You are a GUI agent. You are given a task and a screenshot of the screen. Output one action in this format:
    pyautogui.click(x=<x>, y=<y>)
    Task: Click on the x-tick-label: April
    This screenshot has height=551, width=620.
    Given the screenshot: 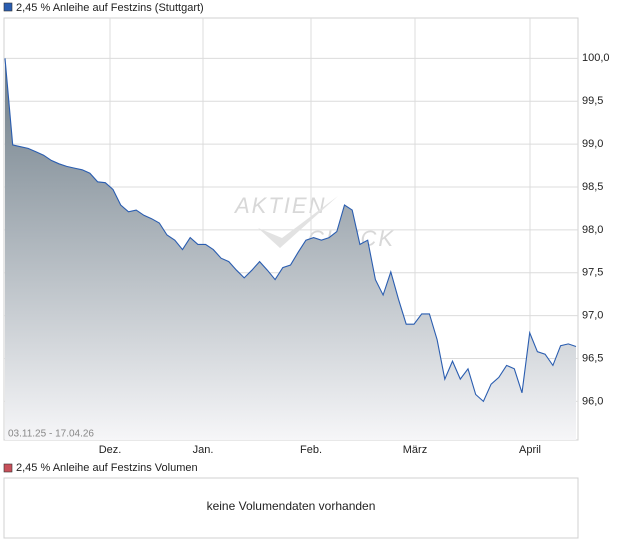 What is the action you would take?
    pyautogui.click(x=530, y=450)
    